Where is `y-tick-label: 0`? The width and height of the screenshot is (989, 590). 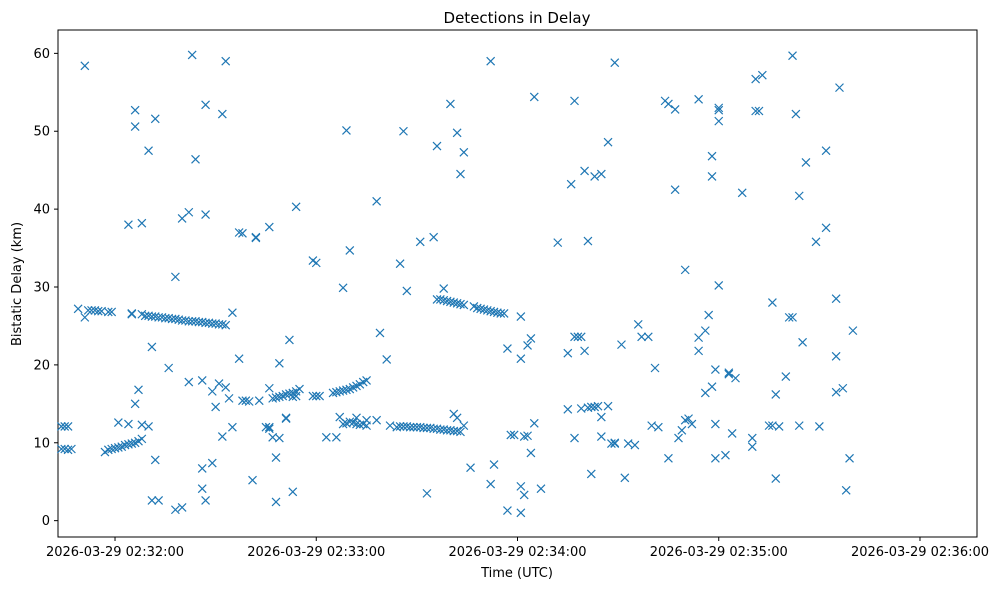 y-tick-label: 0 is located at coordinates (46, 521).